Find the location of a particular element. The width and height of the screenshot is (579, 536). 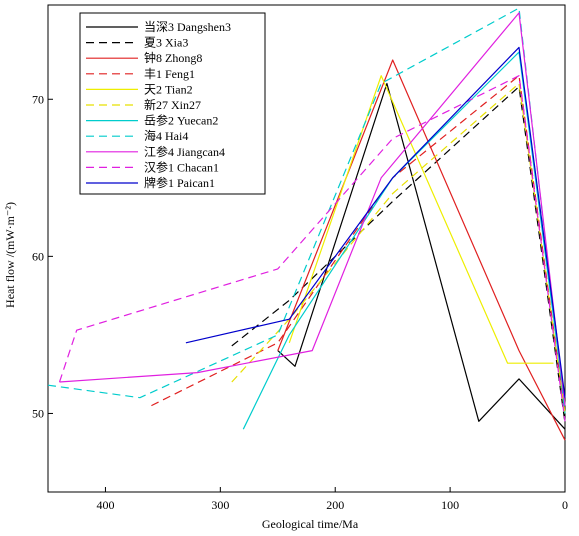

y-tick-label: 70 is located at coordinates (38, 99).